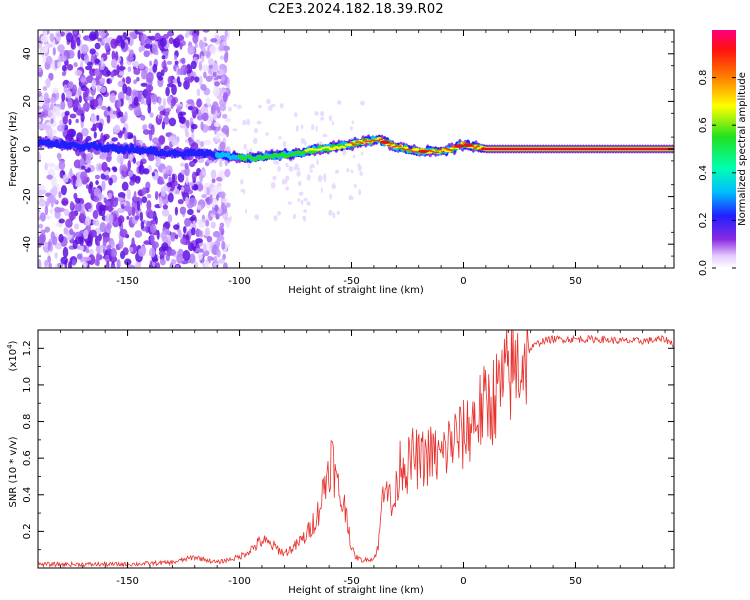 The width and height of the screenshot is (750, 600). I want to click on y-tick-label: 0.4, so click(27, 495).